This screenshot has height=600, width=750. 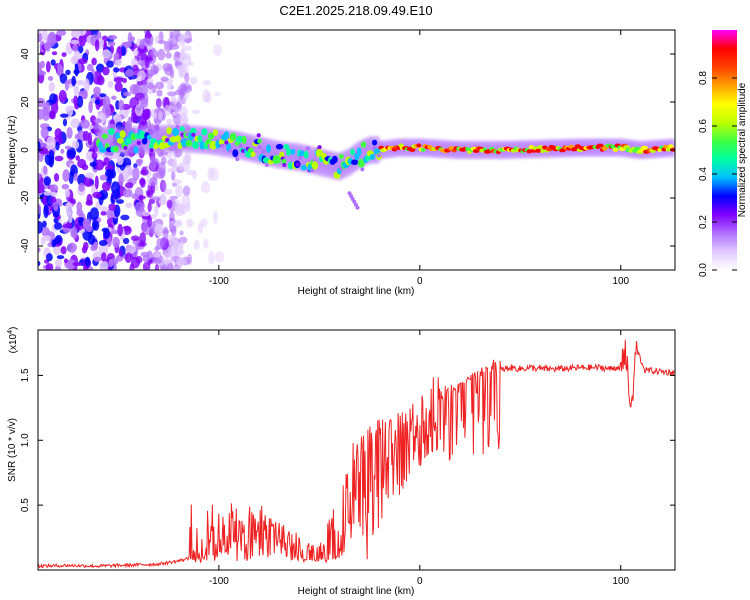 I want to click on heatmap-x-axis-label: Height of straight line (km), so click(x=356, y=291).